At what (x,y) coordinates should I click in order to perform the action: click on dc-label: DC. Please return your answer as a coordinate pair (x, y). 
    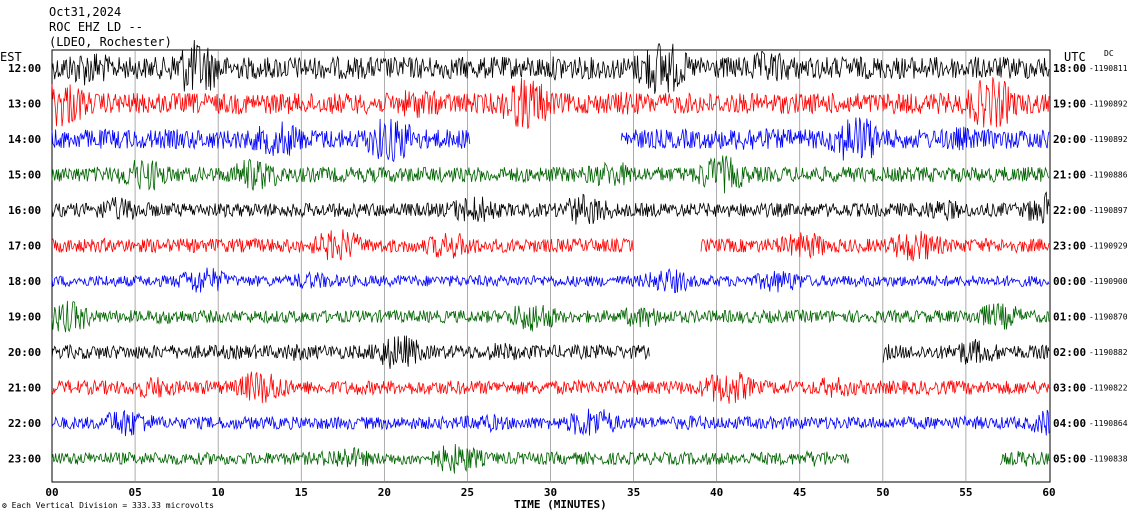
    Looking at the image, I should click on (1109, 53).